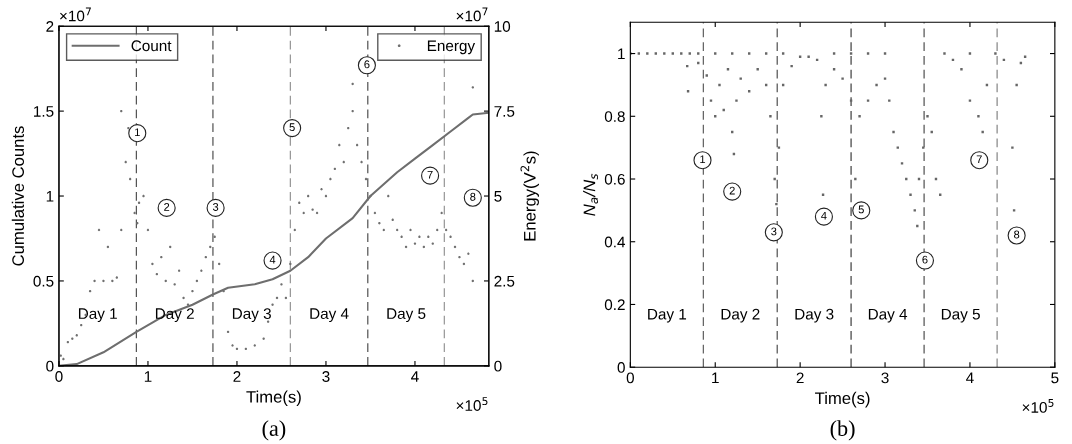  Describe the element at coordinates (18, 196) in the screenshot. I see `y-axis-title: Cumulative Counts` at that location.